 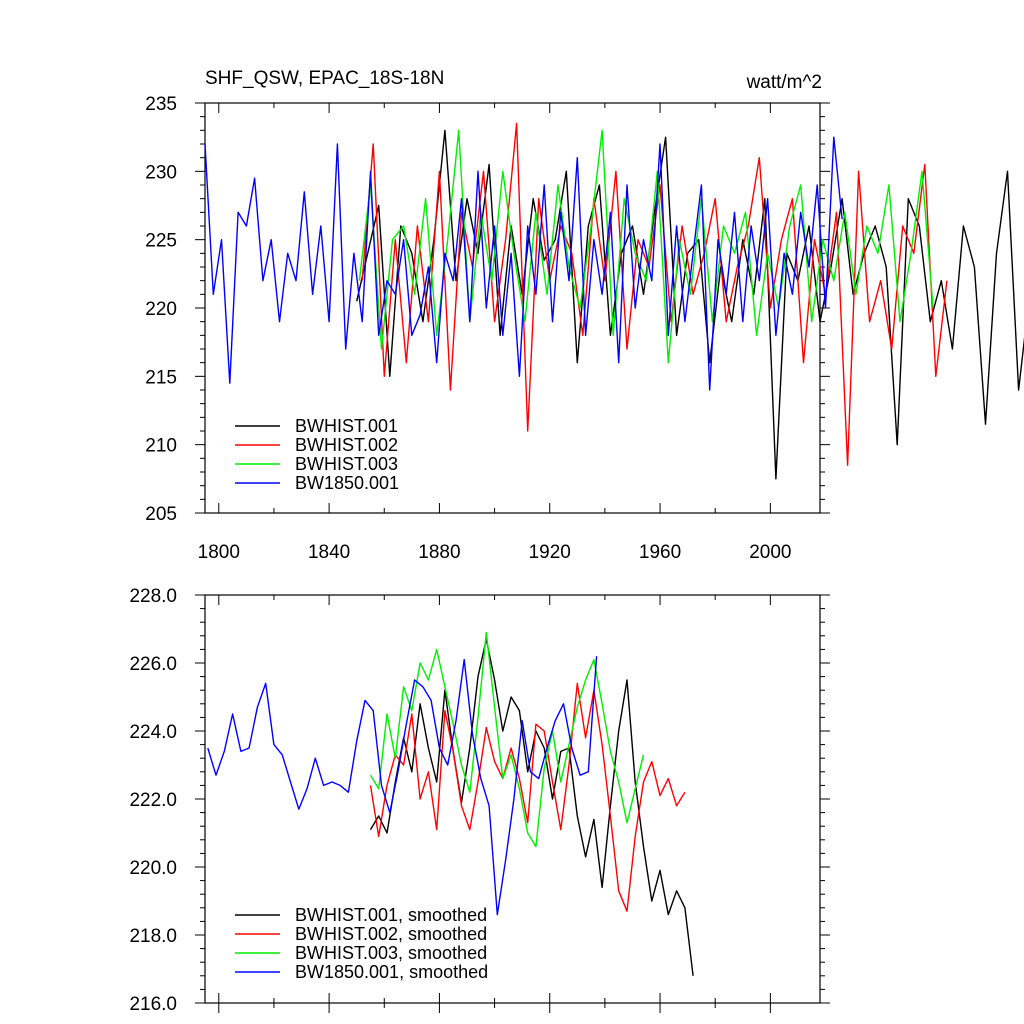 What do you see at coordinates (346, 445) in the screenshot?
I see `legend-entry: BWHIST.002` at bounding box center [346, 445].